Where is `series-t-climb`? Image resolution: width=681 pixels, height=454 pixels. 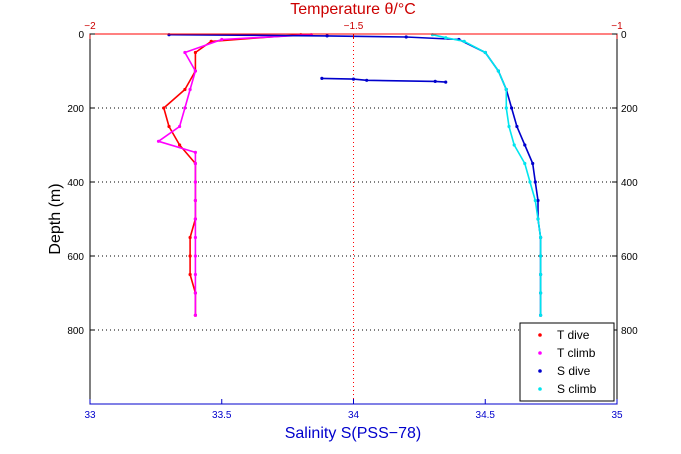
series-t-climb is located at coordinates (234, 175).